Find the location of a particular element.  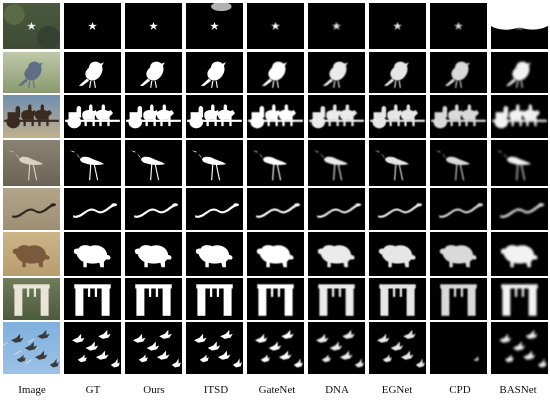

saliency-map-oxcart-basnet is located at coordinates (519, 116).